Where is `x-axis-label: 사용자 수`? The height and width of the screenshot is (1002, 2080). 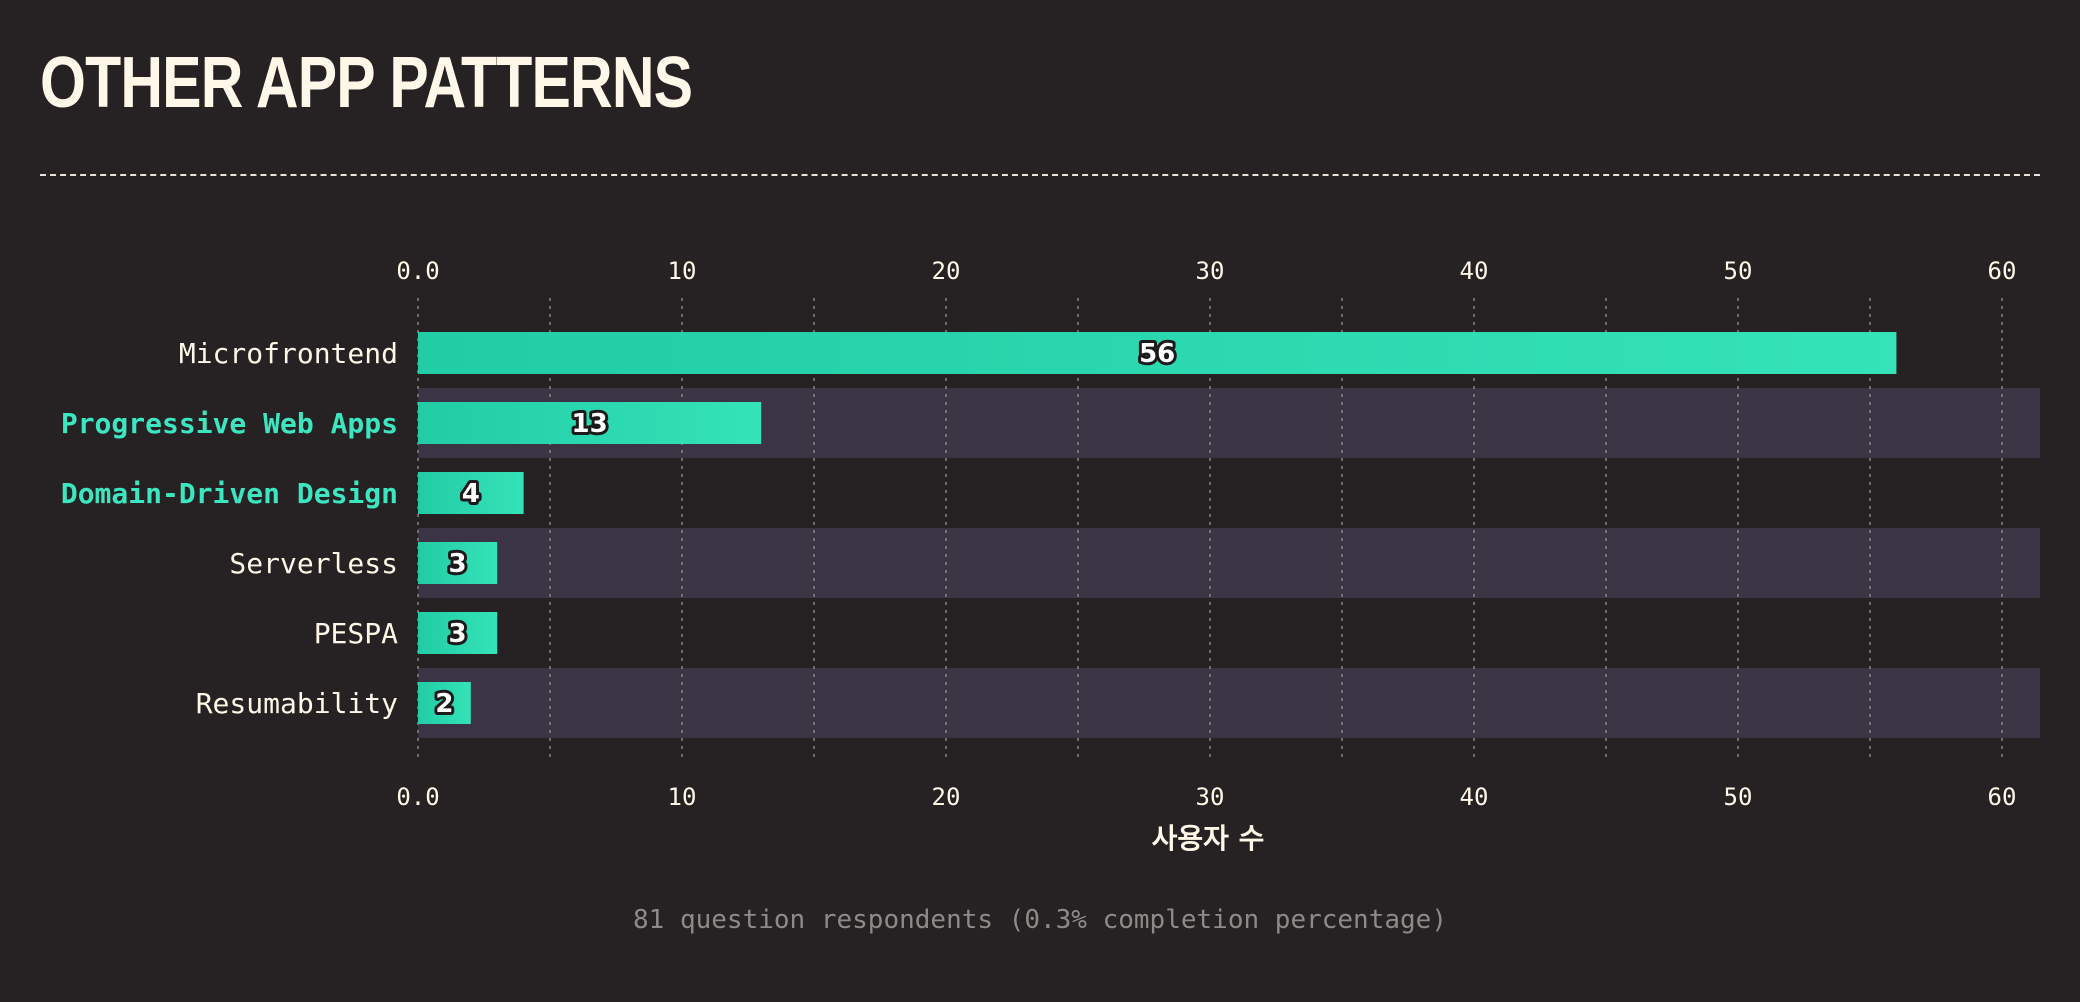 x-axis-label: 사용자 수 is located at coordinates (1208, 838).